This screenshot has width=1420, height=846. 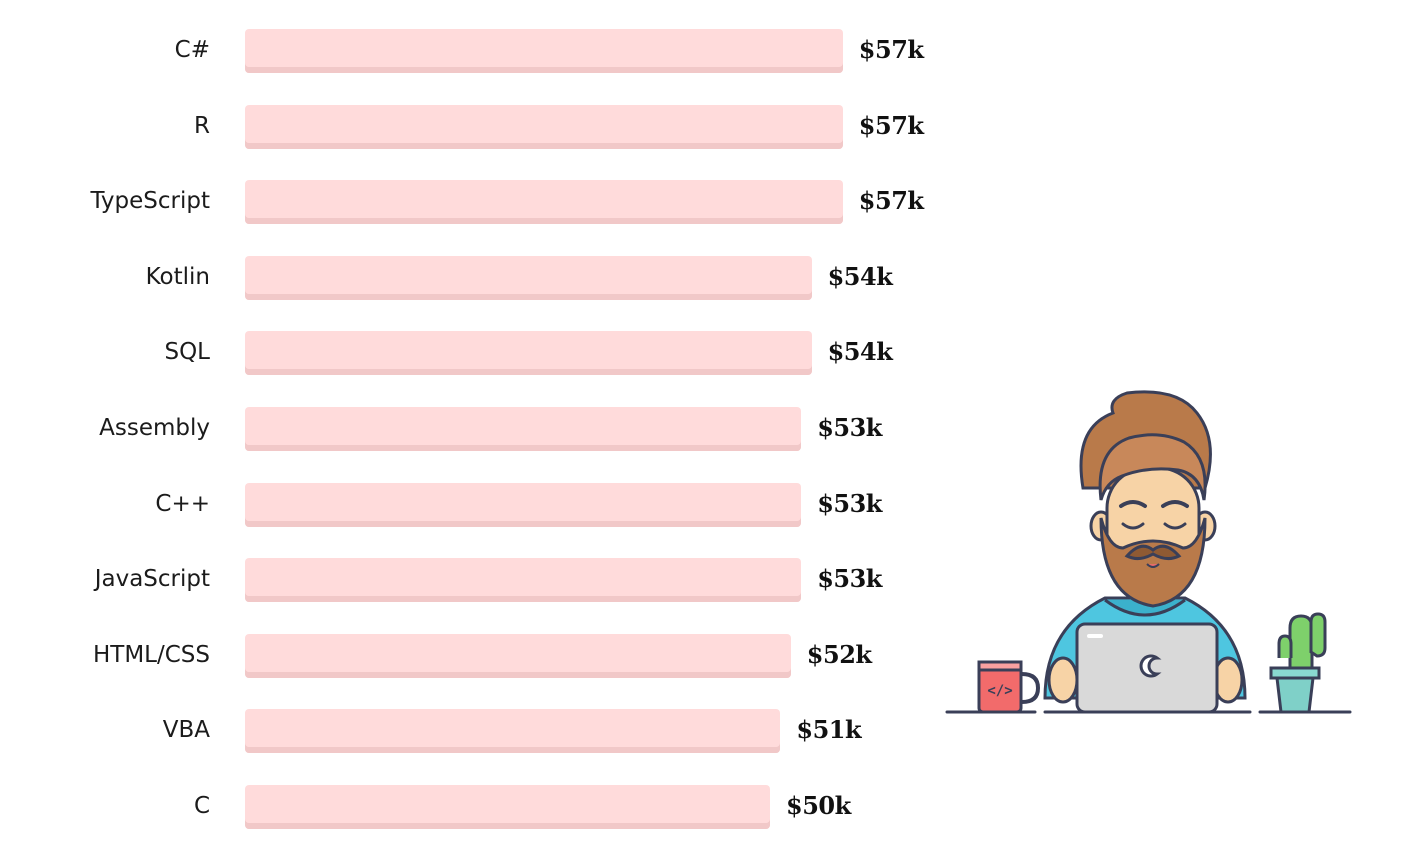 What do you see at coordinates (999, 691) in the screenshot?
I see `mug-label: </>` at bounding box center [999, 691].